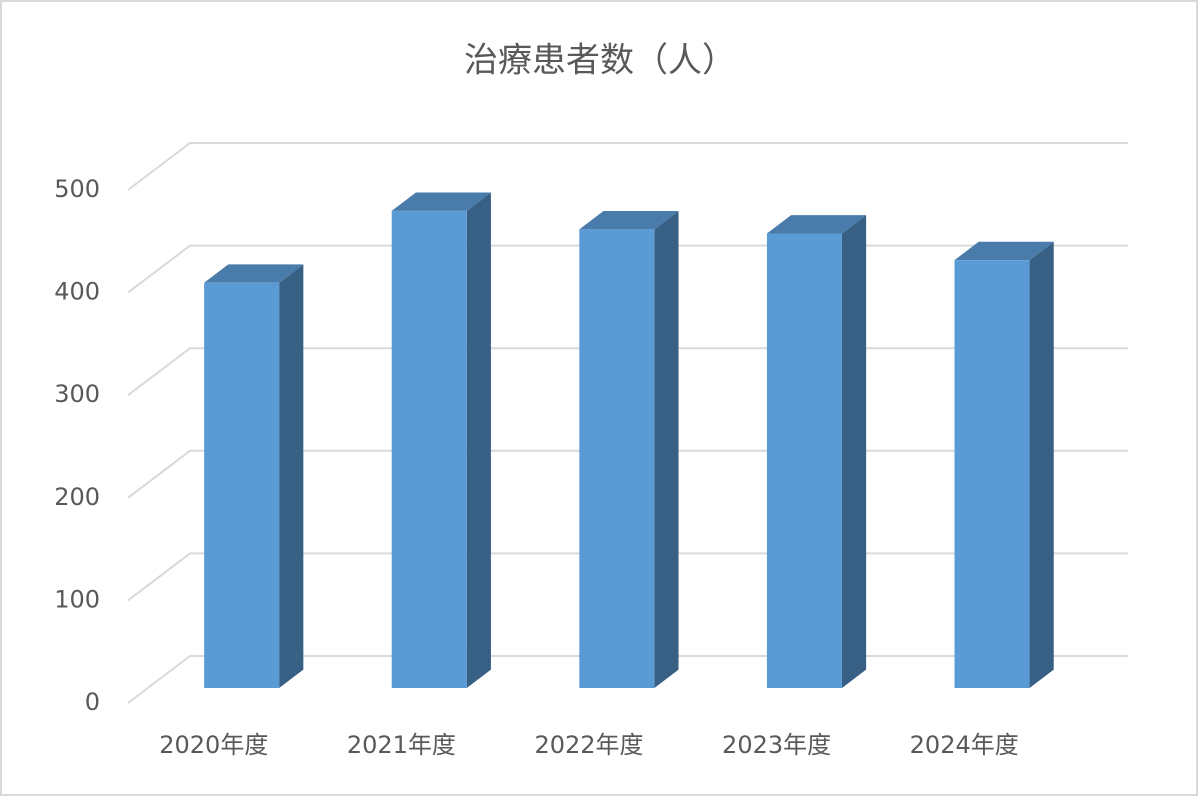 Image resolution: width=1200 pixels, height=802 pixels. Describe the element at coordinates (600, 61) in the screenshot. I see `chart-title: 治療患者数（人）` at that location.